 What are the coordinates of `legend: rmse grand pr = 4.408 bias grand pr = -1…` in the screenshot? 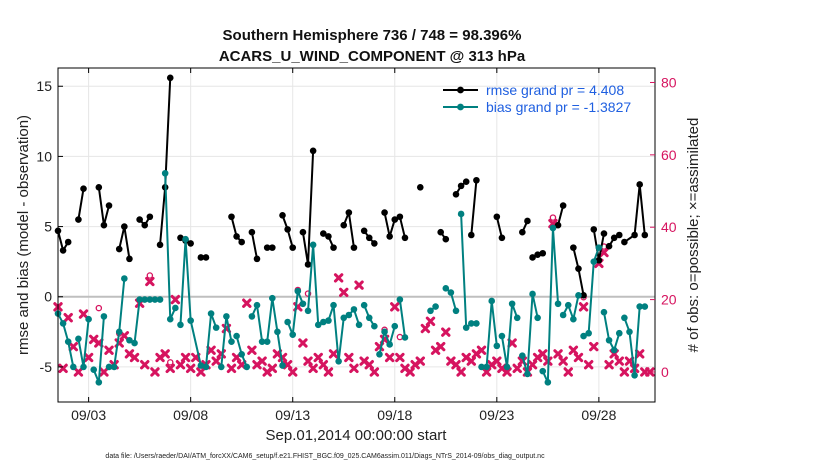 It's located at (537, 98).